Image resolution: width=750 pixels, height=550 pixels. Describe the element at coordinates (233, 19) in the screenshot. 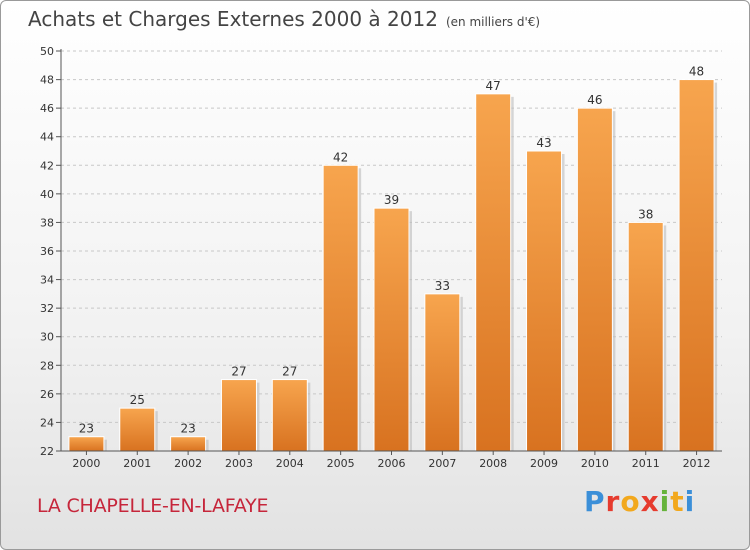

I see `title-text: Achats et Charges Externes 2000 à 2012` at that location.